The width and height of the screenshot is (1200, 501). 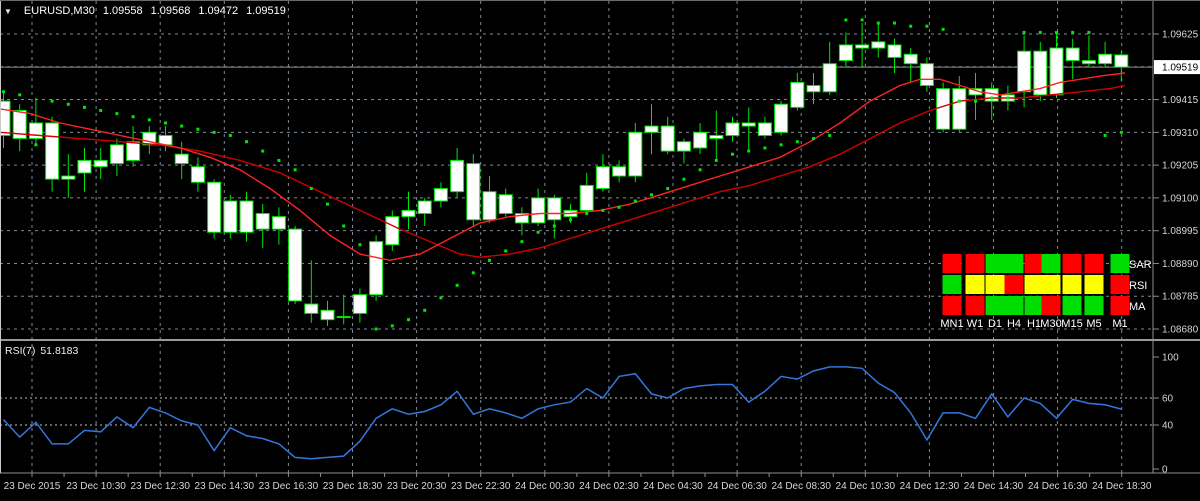 I want to click on ohlc-high: 1.09568, so click(x=170, y=11).